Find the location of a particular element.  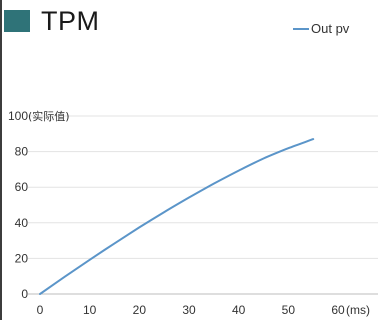

y-tick-label-80: 80 is located at coordinates (22, 152).